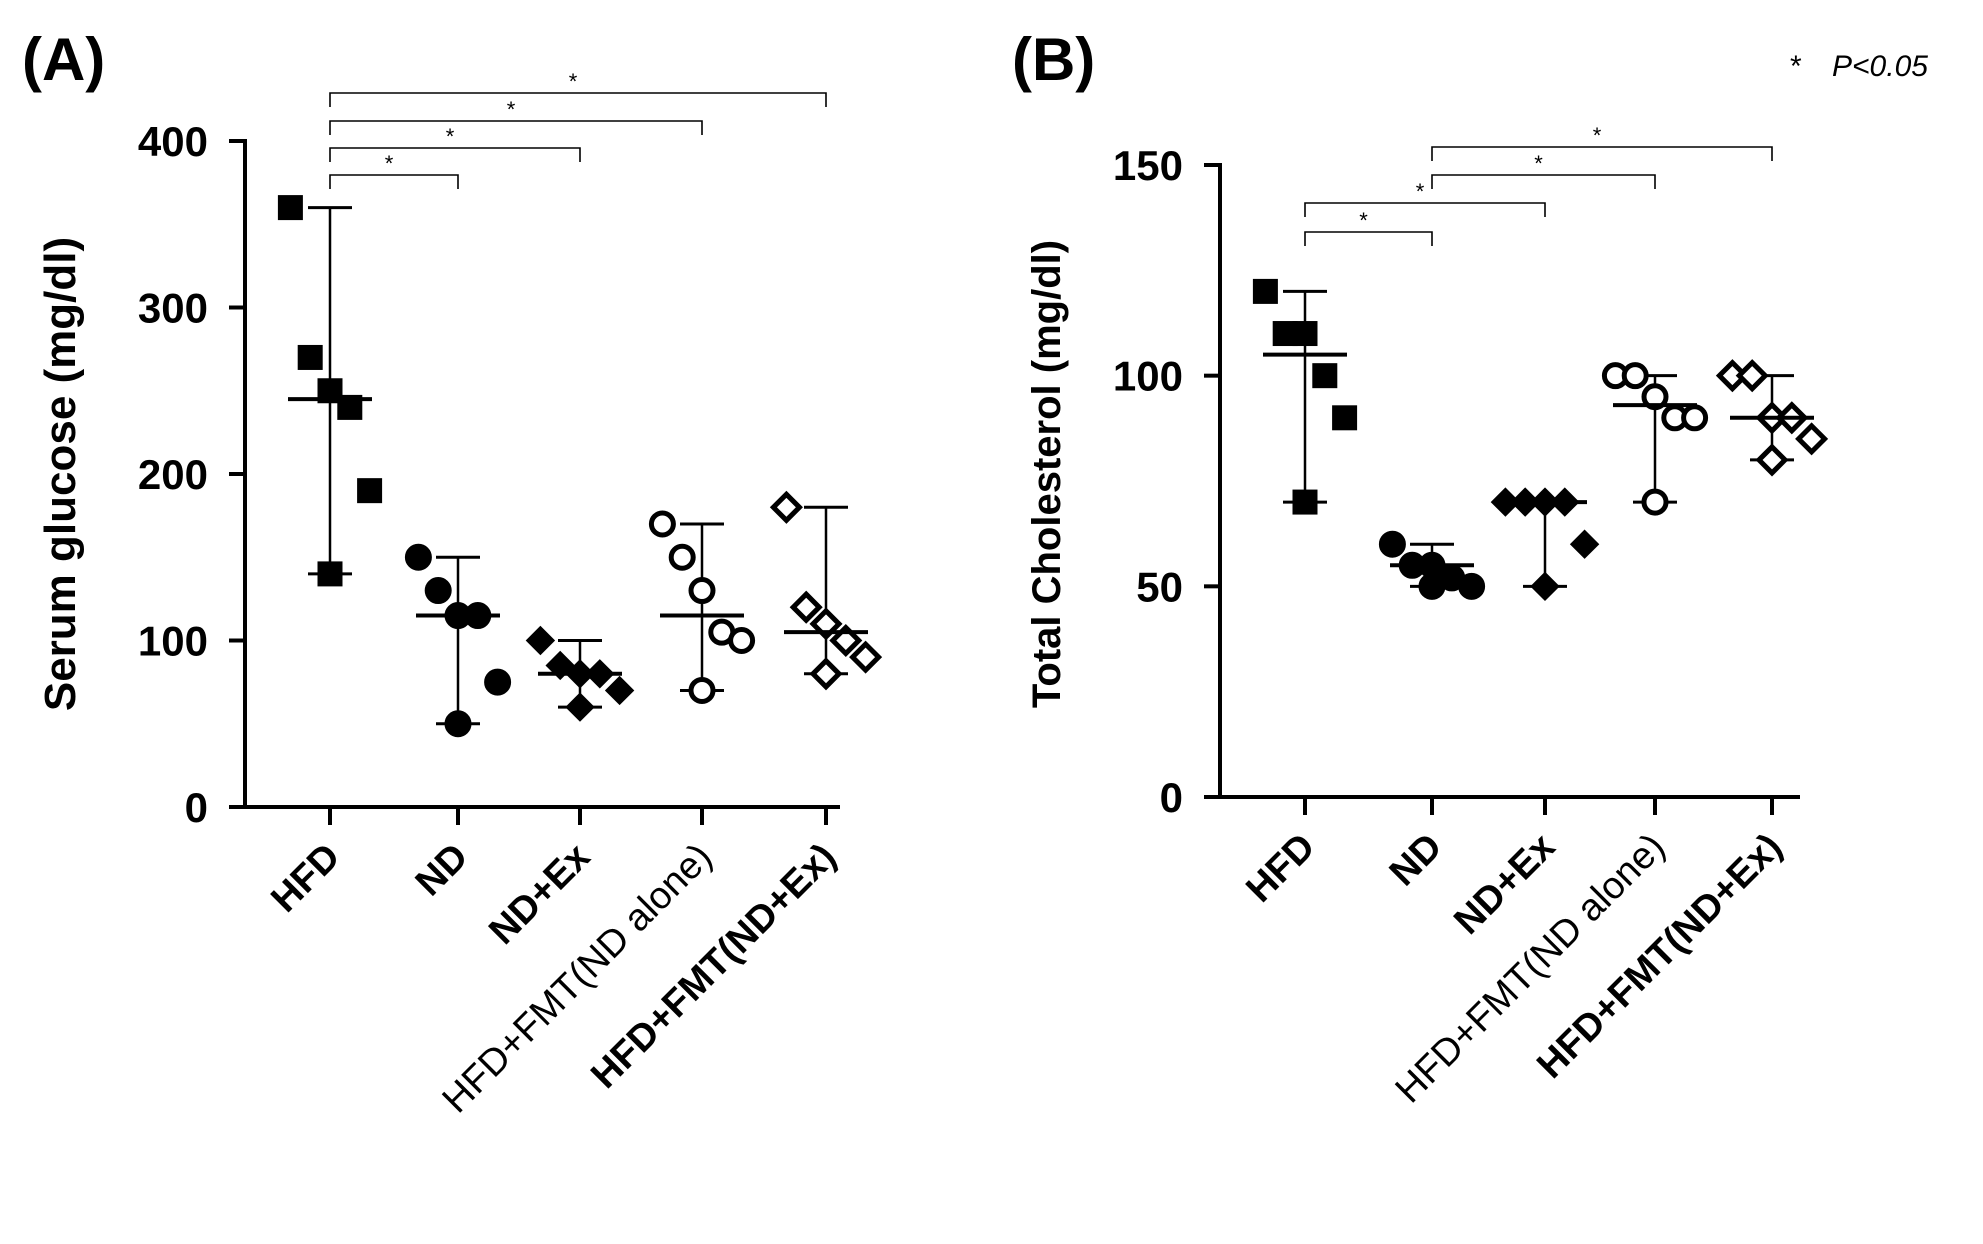  Describe the element at coordinates (1054, 59) in the screenshot. I see `panel-label-b: (B)` at that location.